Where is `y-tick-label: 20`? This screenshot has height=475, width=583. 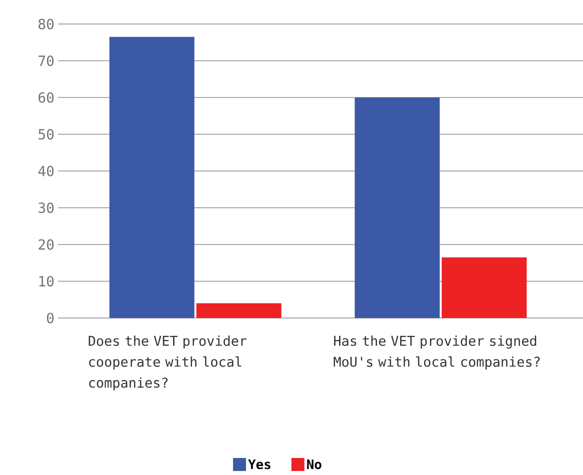 y-tick-label: 20 is located at coordinates (46, 244).